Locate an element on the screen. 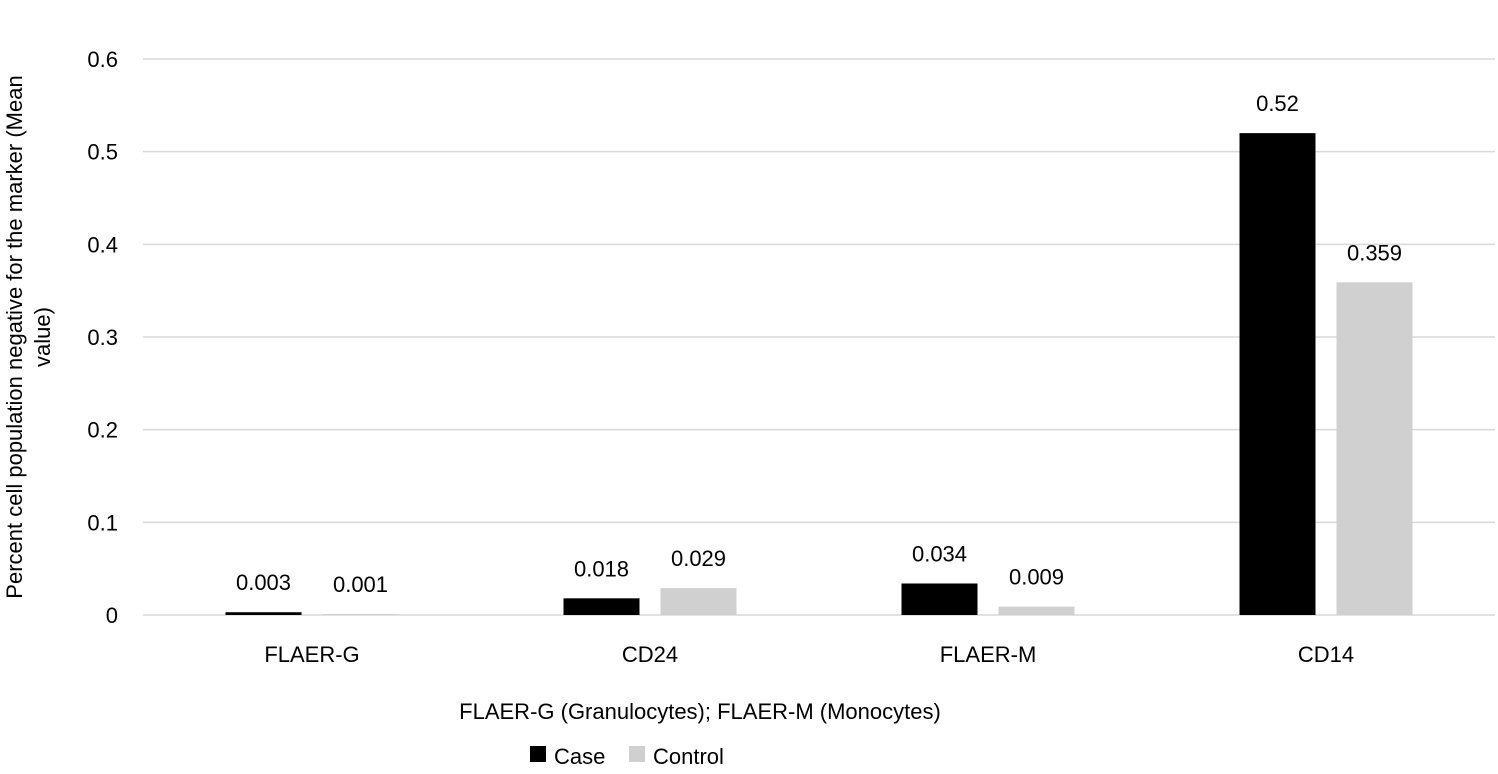  y-tick-label: 0.6 is located at coordinates (102, 59).